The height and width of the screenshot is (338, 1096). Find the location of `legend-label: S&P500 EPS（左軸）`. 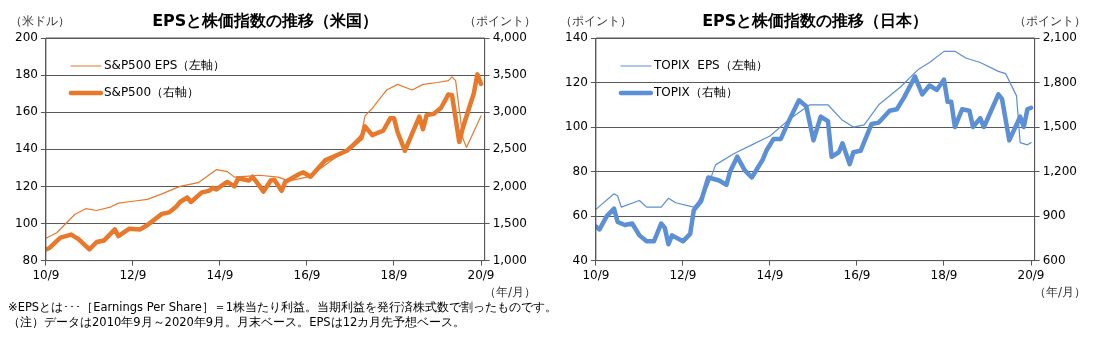

legend-label: S&P500 EPS（左軸） is located at coordinates (164, 65).